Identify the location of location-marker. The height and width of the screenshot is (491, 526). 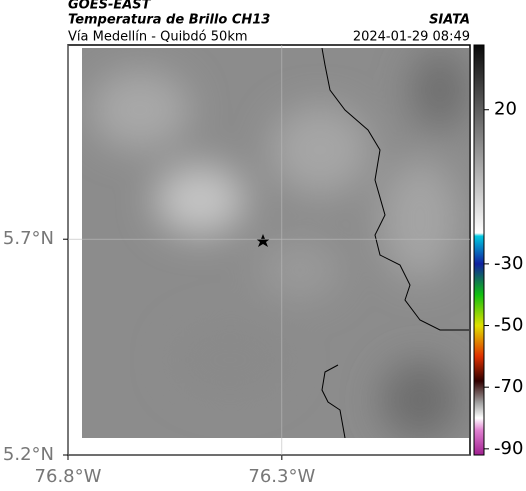
(263, 240).